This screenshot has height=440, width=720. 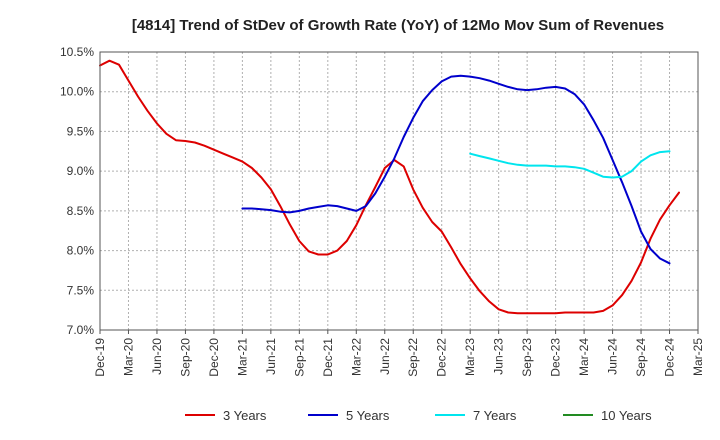 I want to click on legend-item-3-years: 3 Years, so click(x=226, y=415).